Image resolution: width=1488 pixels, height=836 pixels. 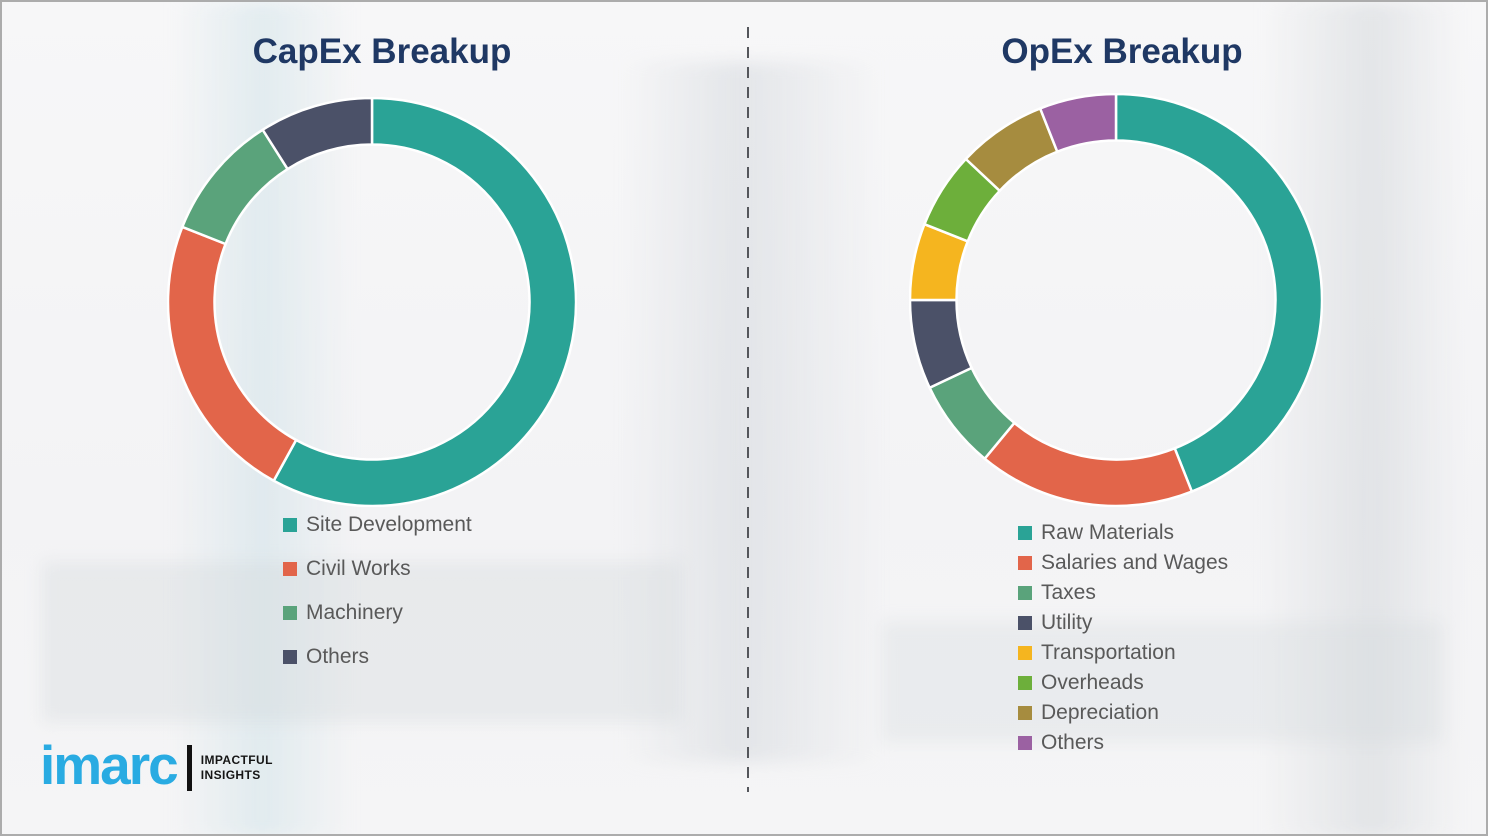 What do you see at coordinates (189, 767) in the screenshot?
I see `logo-separator-bar` at bounding box center [189, 767].